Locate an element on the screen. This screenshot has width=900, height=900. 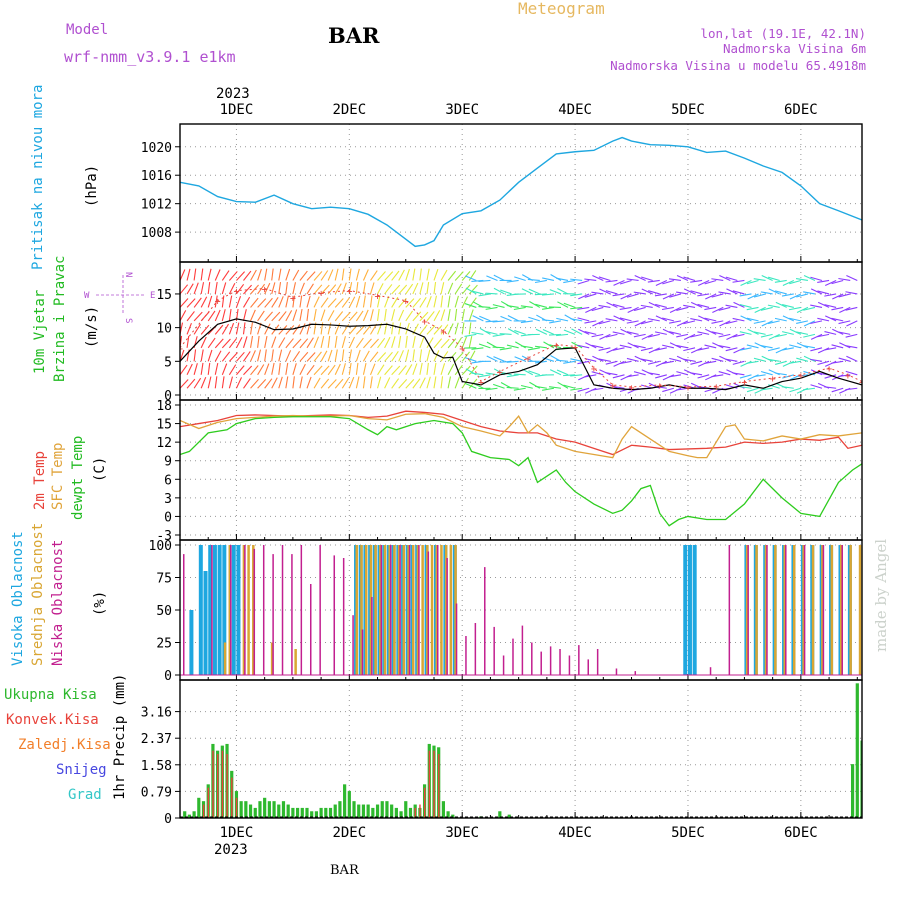
panel-frame is located at coordinates (521, 749).